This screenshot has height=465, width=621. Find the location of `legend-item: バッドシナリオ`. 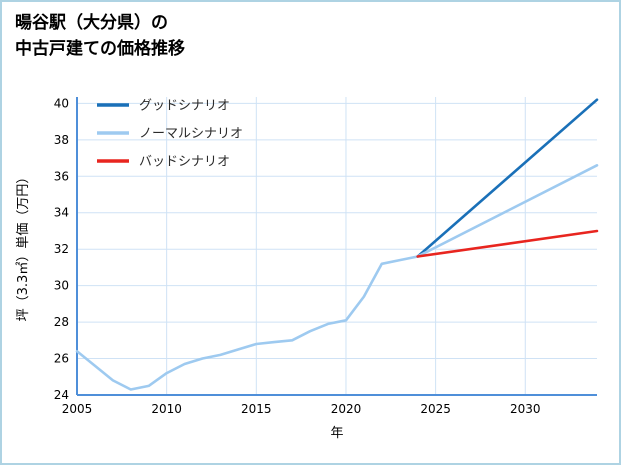

legend-item: バッドシナリオ is located at coordinates (163, 162).